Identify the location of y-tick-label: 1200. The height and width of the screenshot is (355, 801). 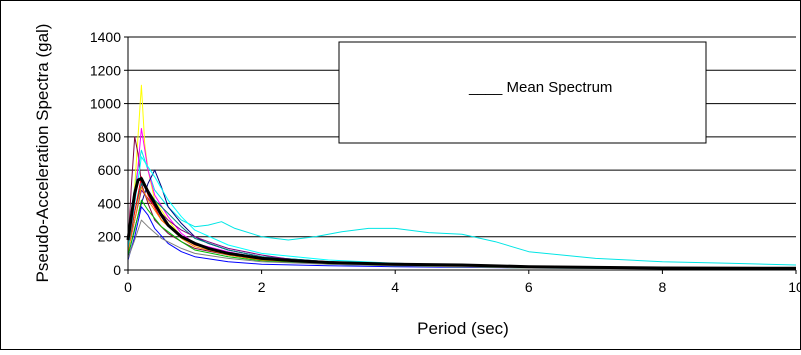
(105, 70).